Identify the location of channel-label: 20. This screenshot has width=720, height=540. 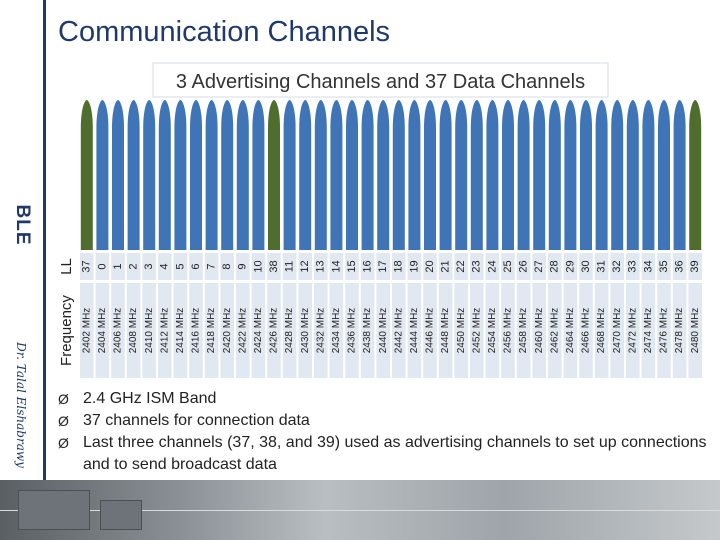
(430, 266).